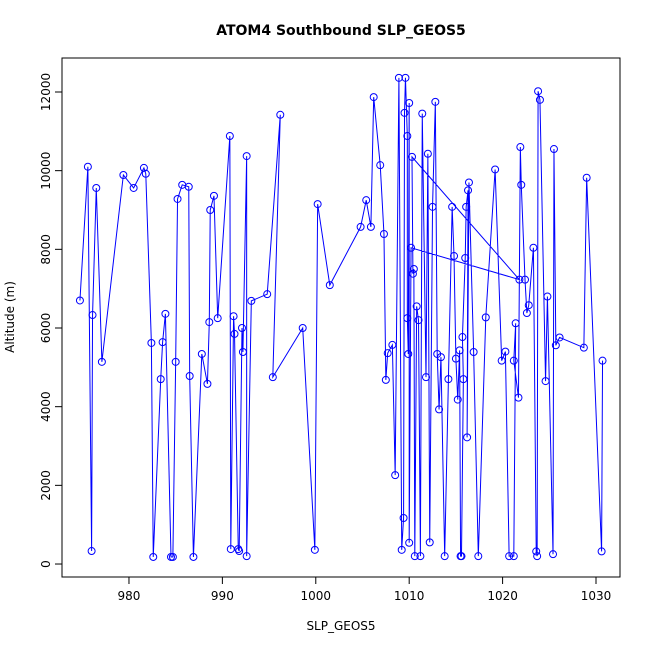  What do you see at coordinates (46, 249) in the screenshot?
I see `y-tick-label: 8000` at bounding box center [46, 249].